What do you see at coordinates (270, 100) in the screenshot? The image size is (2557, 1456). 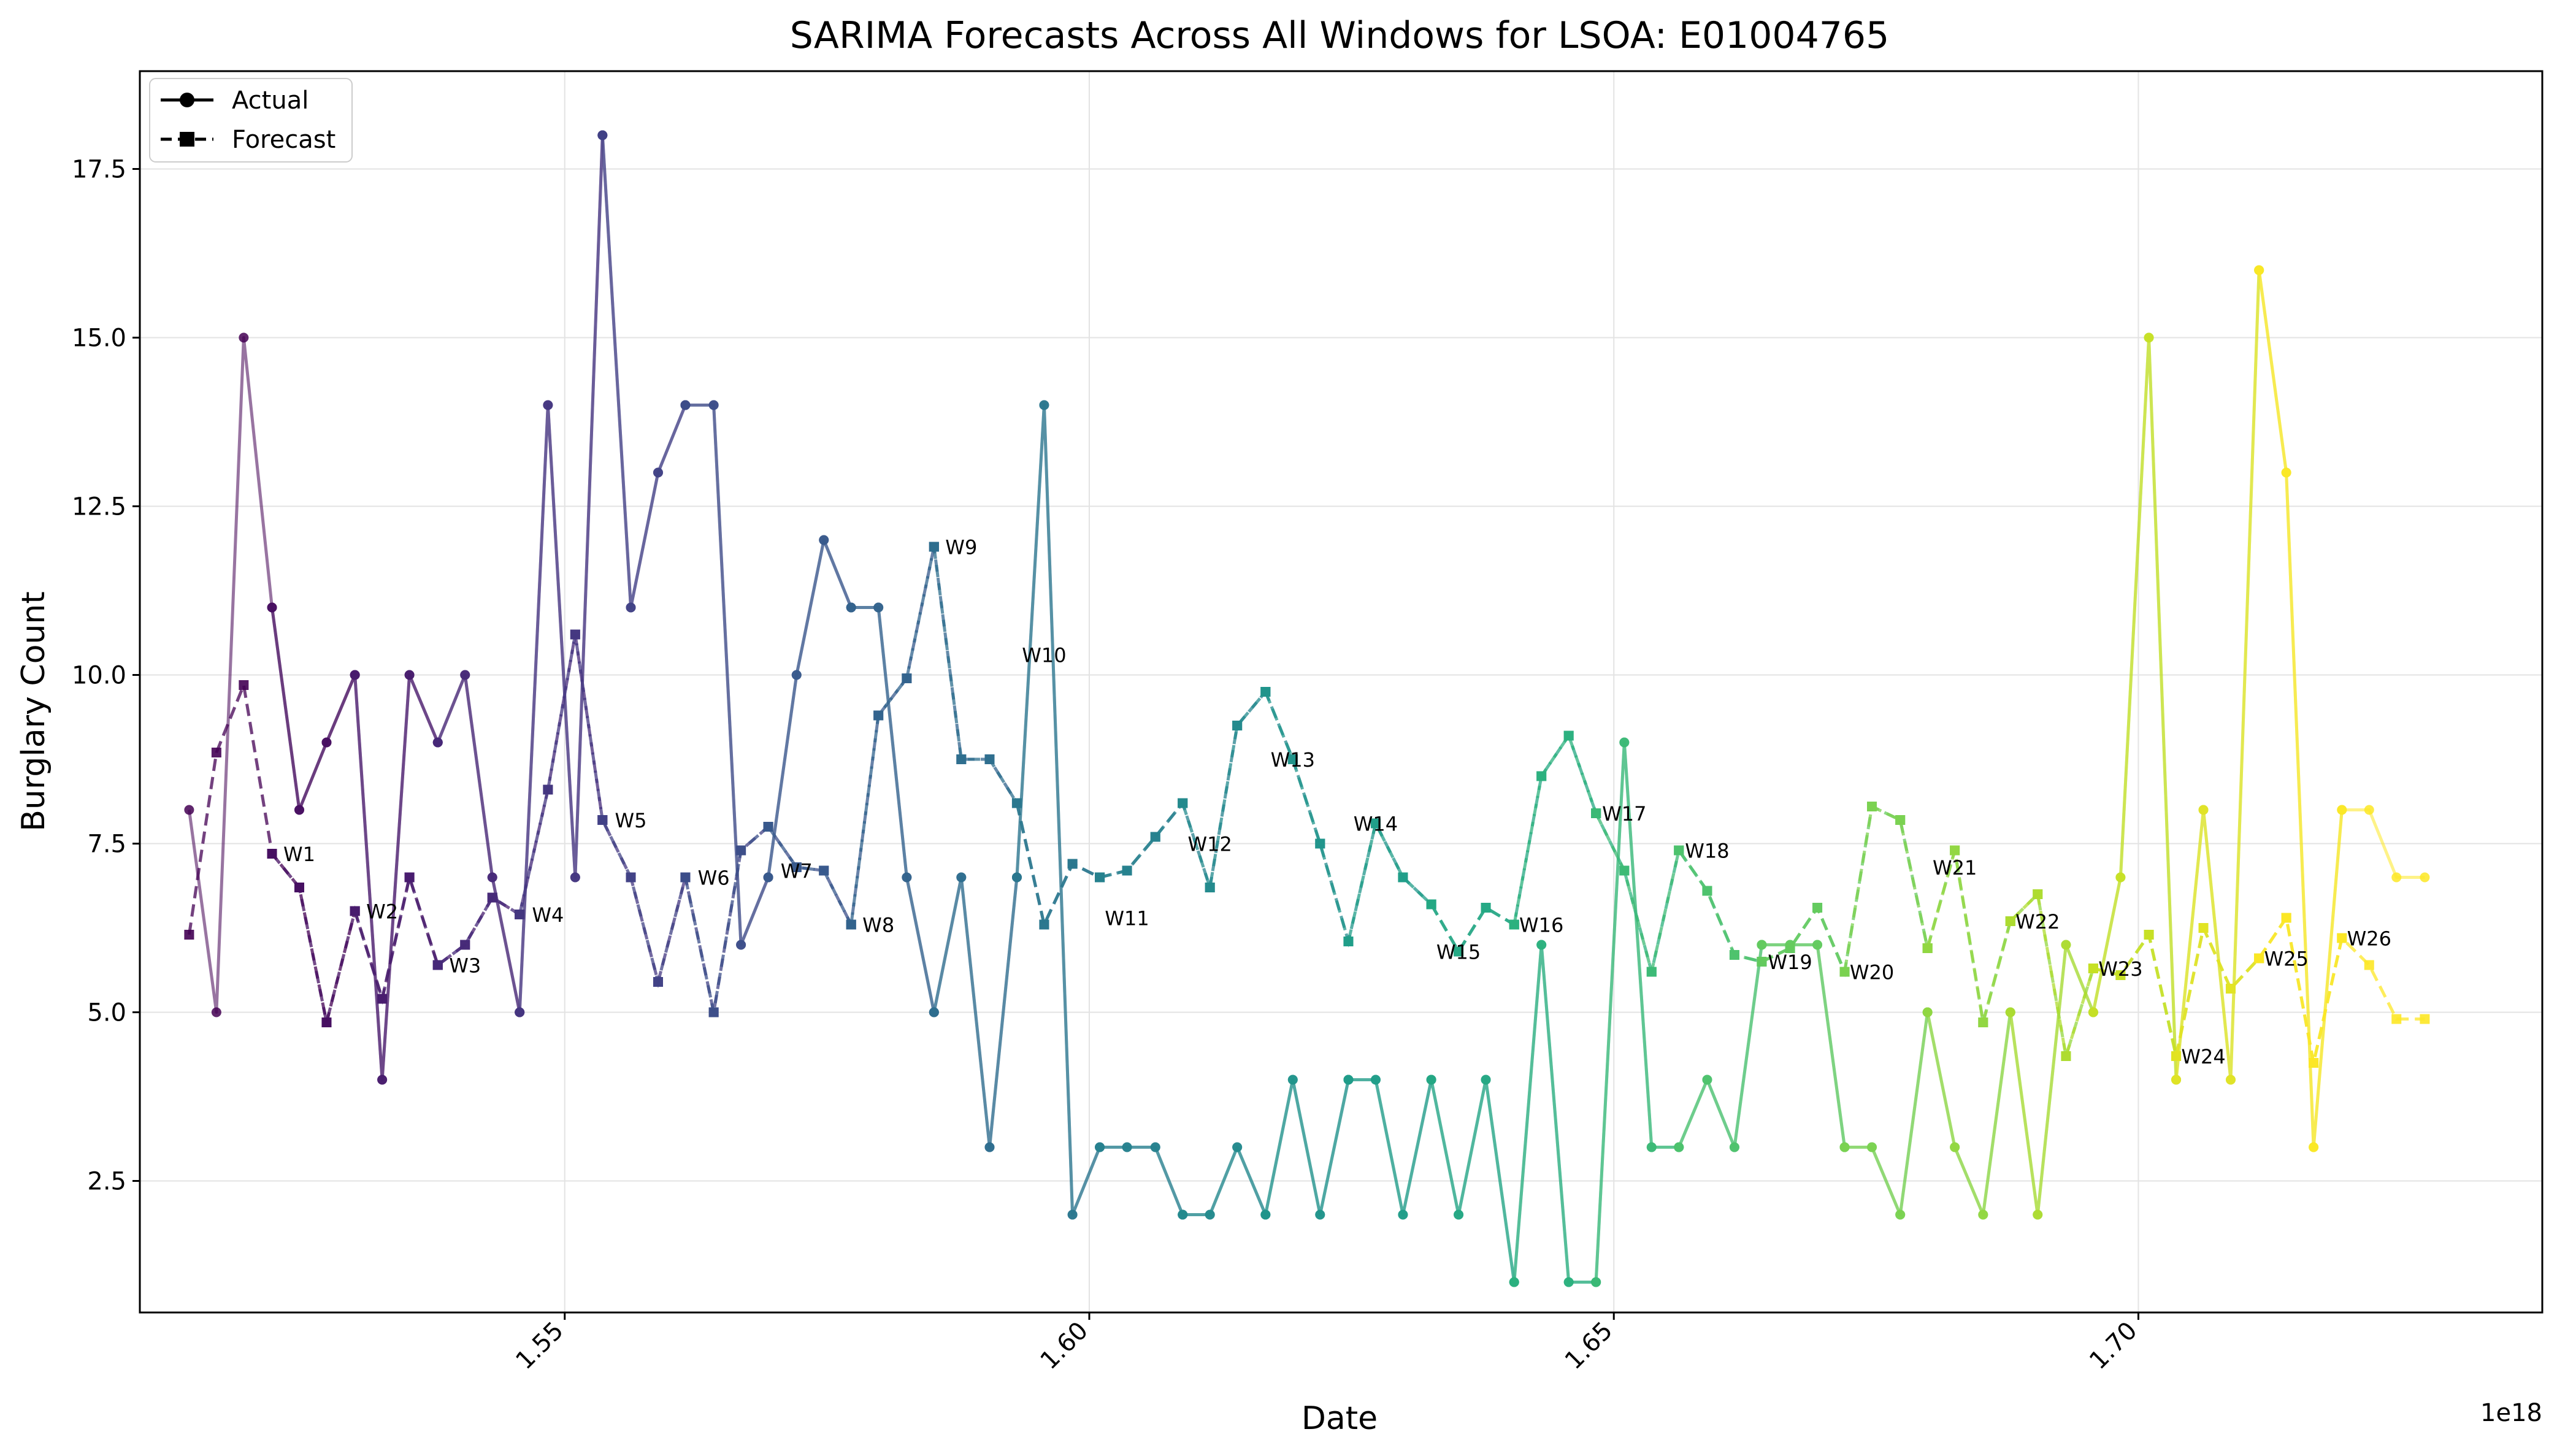 I see `legend-actual-label: Actual` at bounding box center [270, 100].